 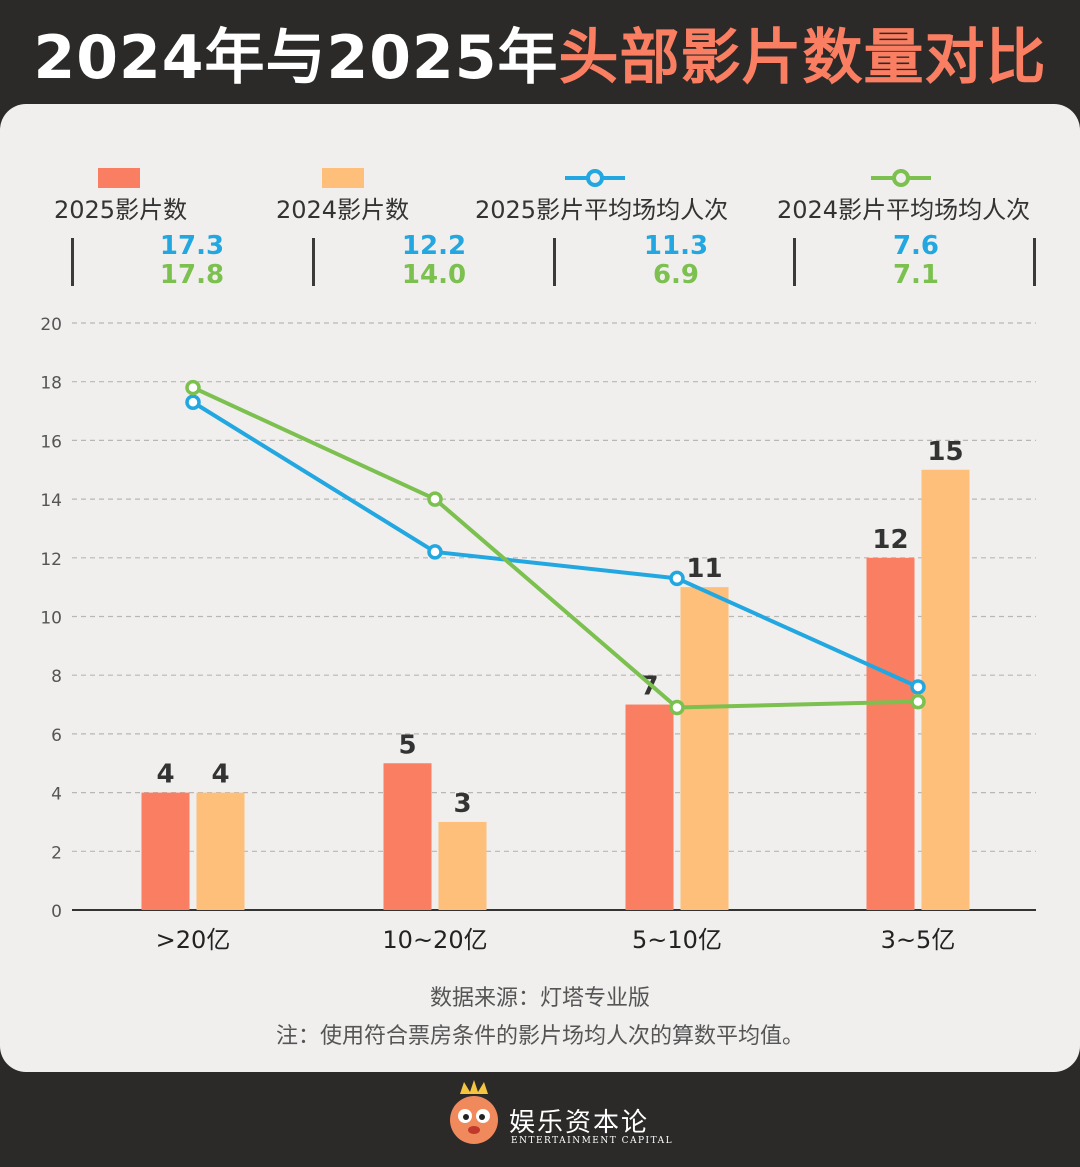 I want to click on title-part-2: 头部影片数量对比, so click(x=802, y=57).